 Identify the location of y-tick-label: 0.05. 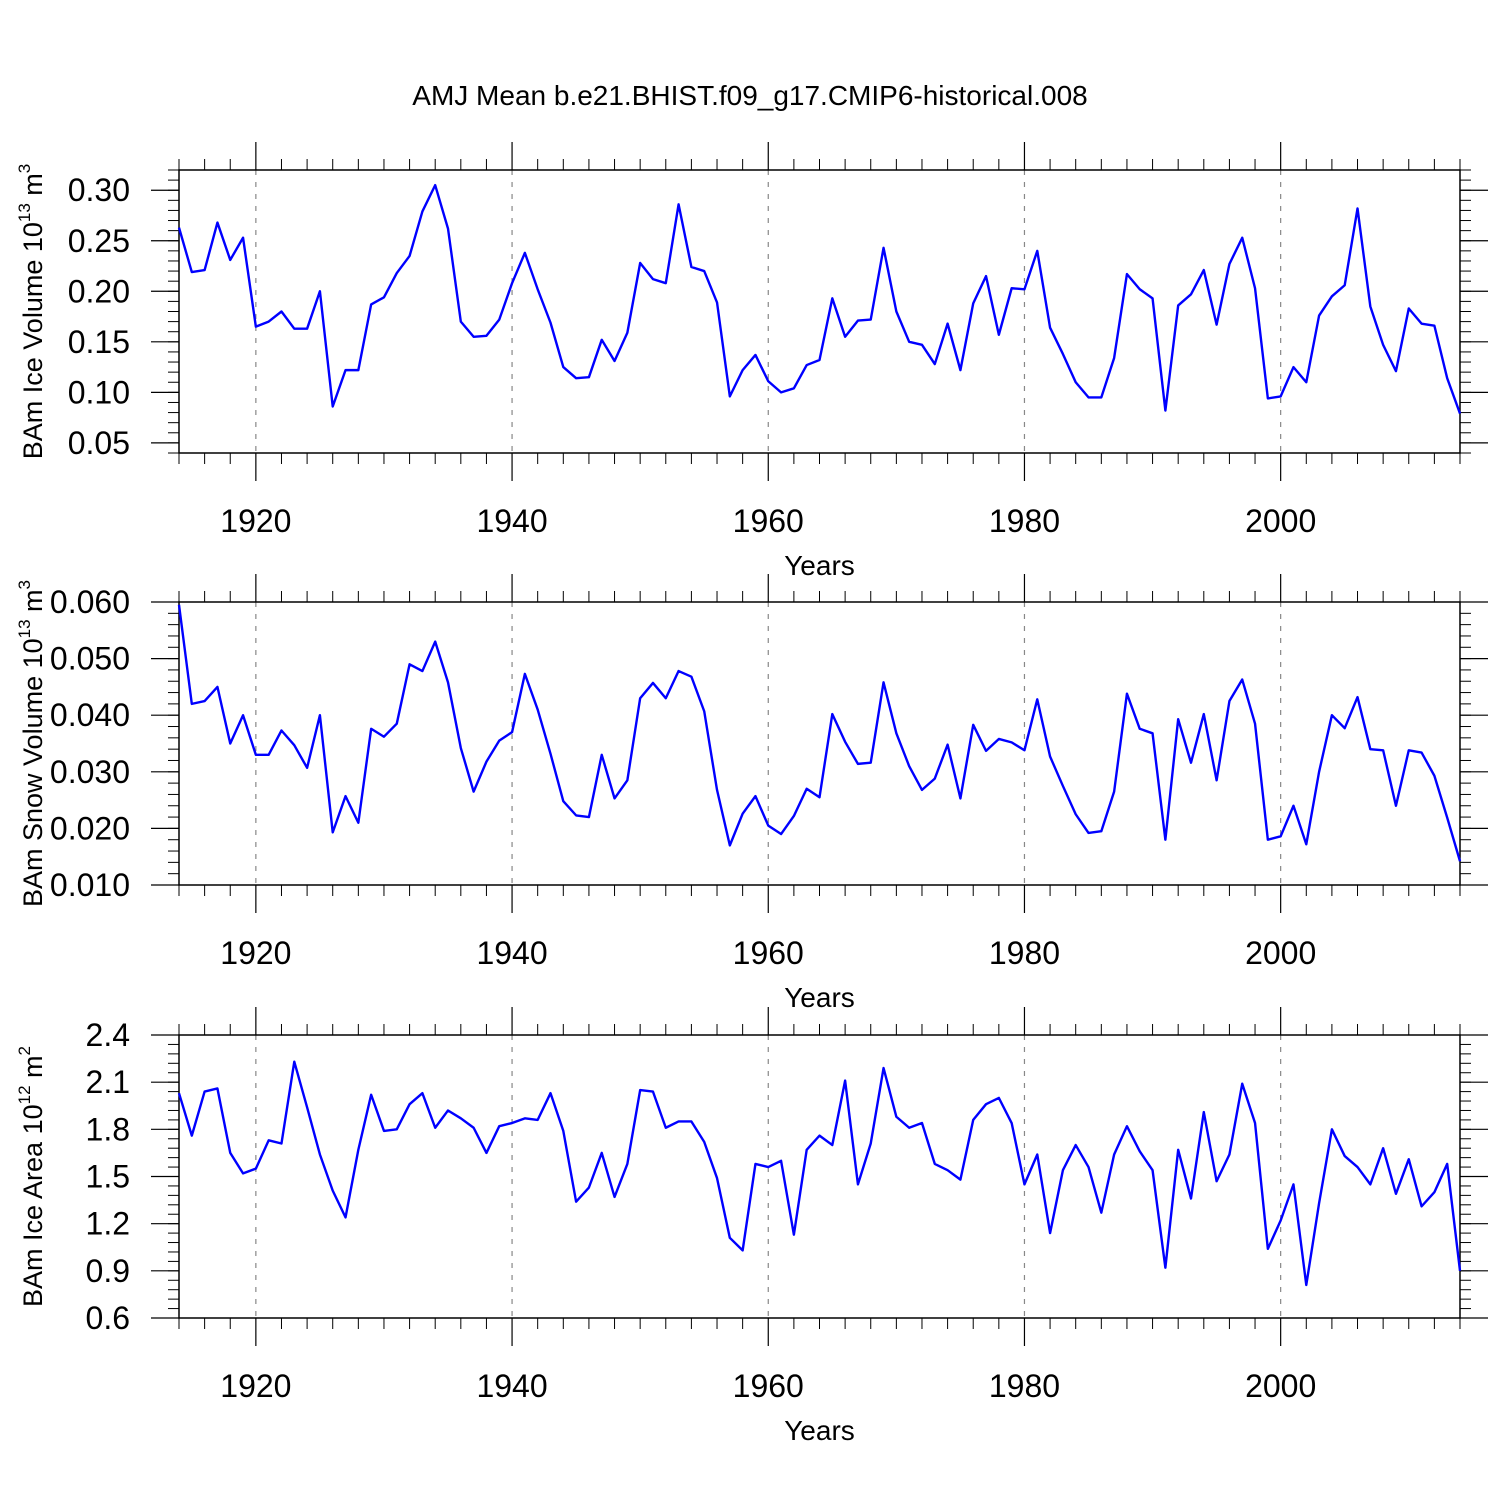
(99, 443).